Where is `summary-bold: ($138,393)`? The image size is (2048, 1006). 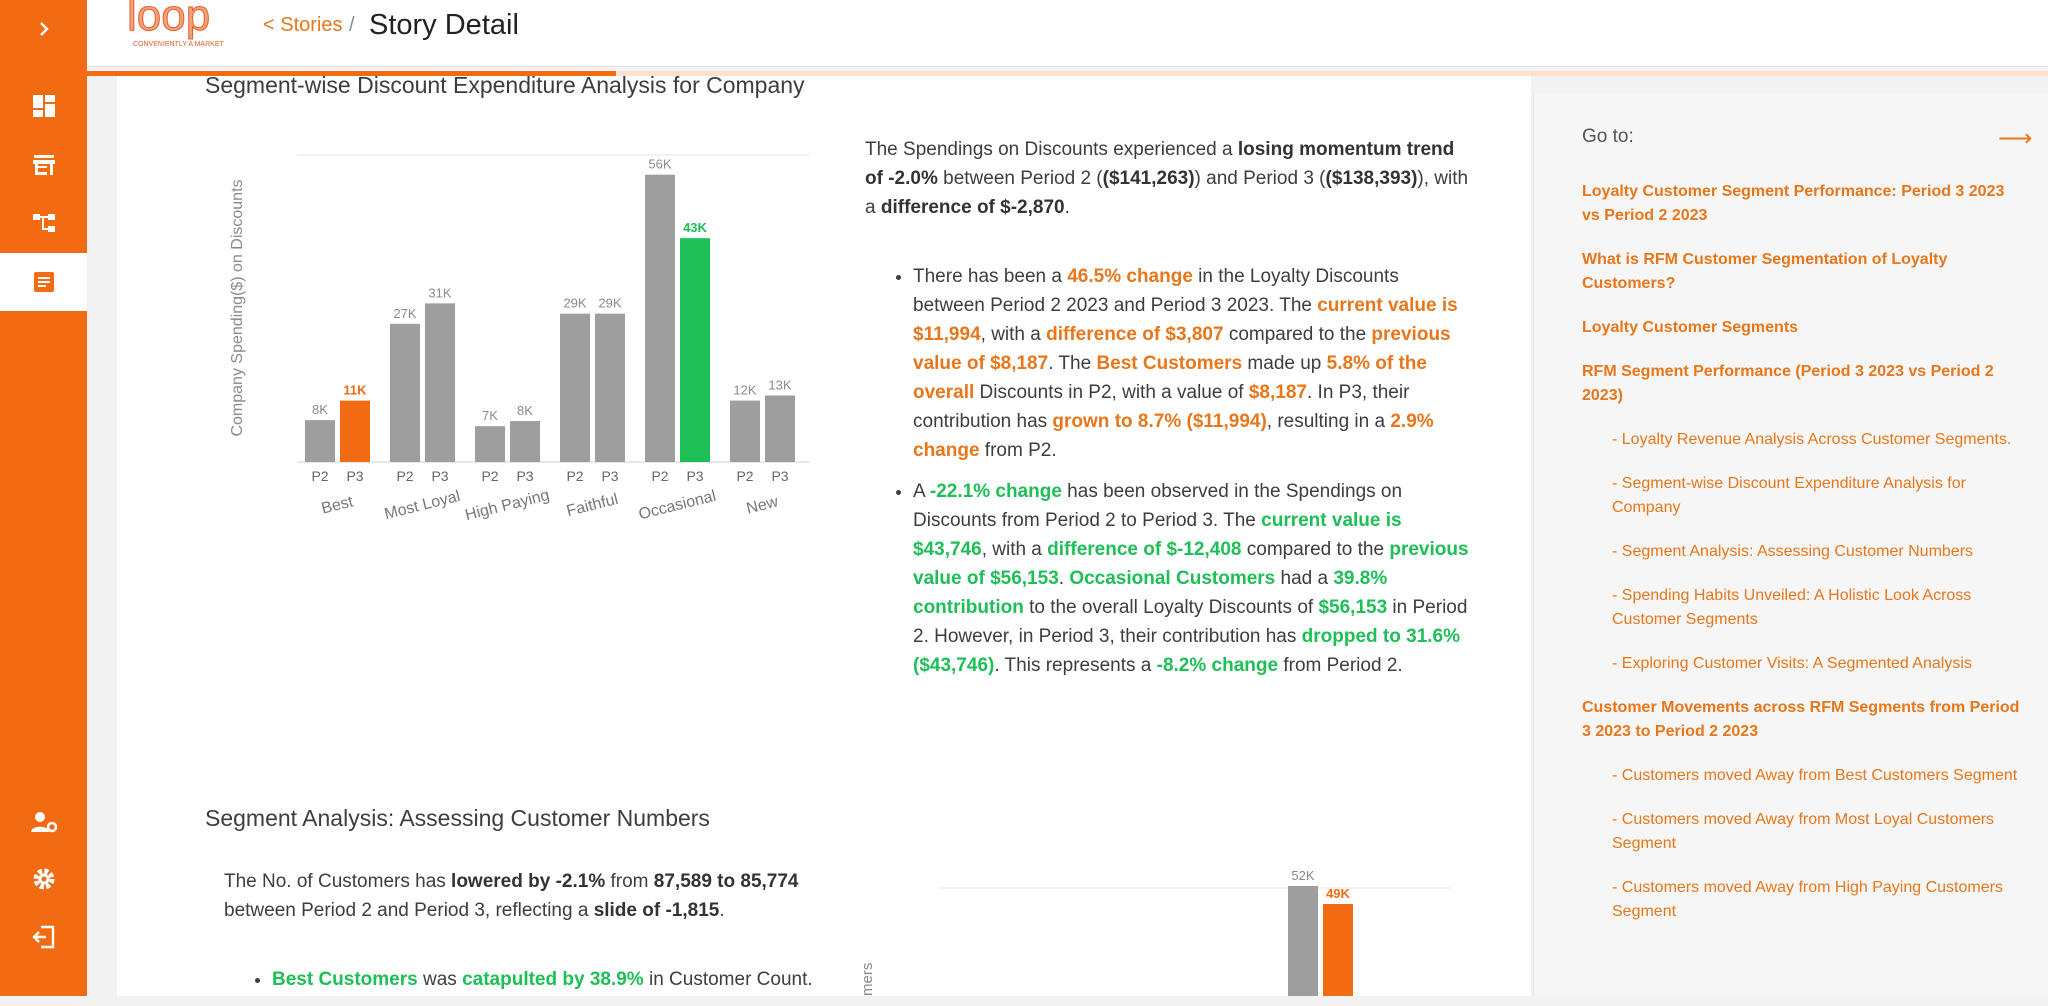 summary-bold: ($138,393) is located at coordinates (1371, 178).